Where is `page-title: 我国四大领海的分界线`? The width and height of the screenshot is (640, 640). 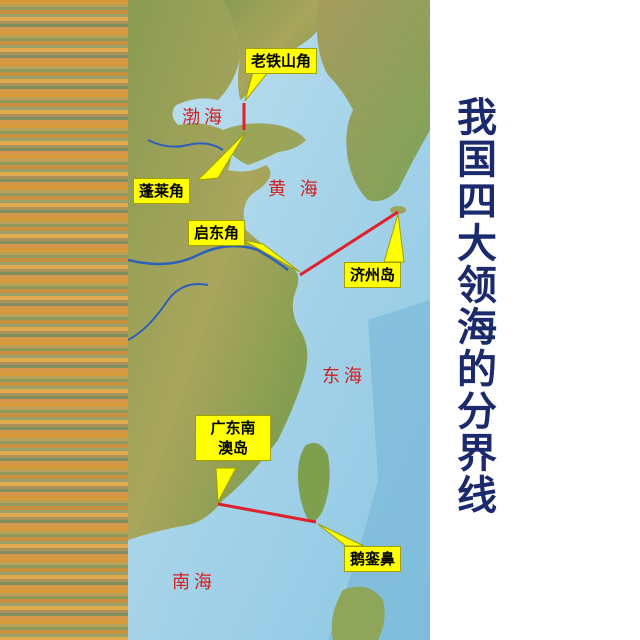
page-title: 我国四大领海的分界线 is located at coordinates (472, 306).